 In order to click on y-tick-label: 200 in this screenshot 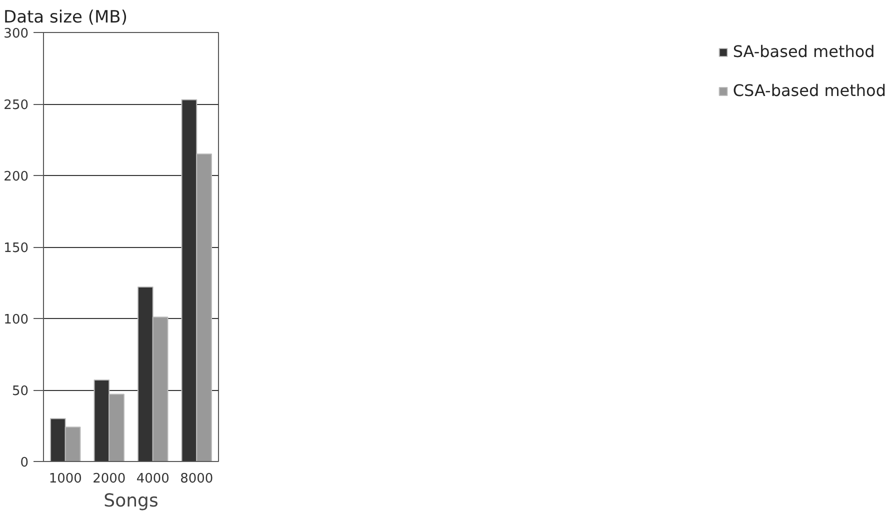, I will do `click(16, 177)`.